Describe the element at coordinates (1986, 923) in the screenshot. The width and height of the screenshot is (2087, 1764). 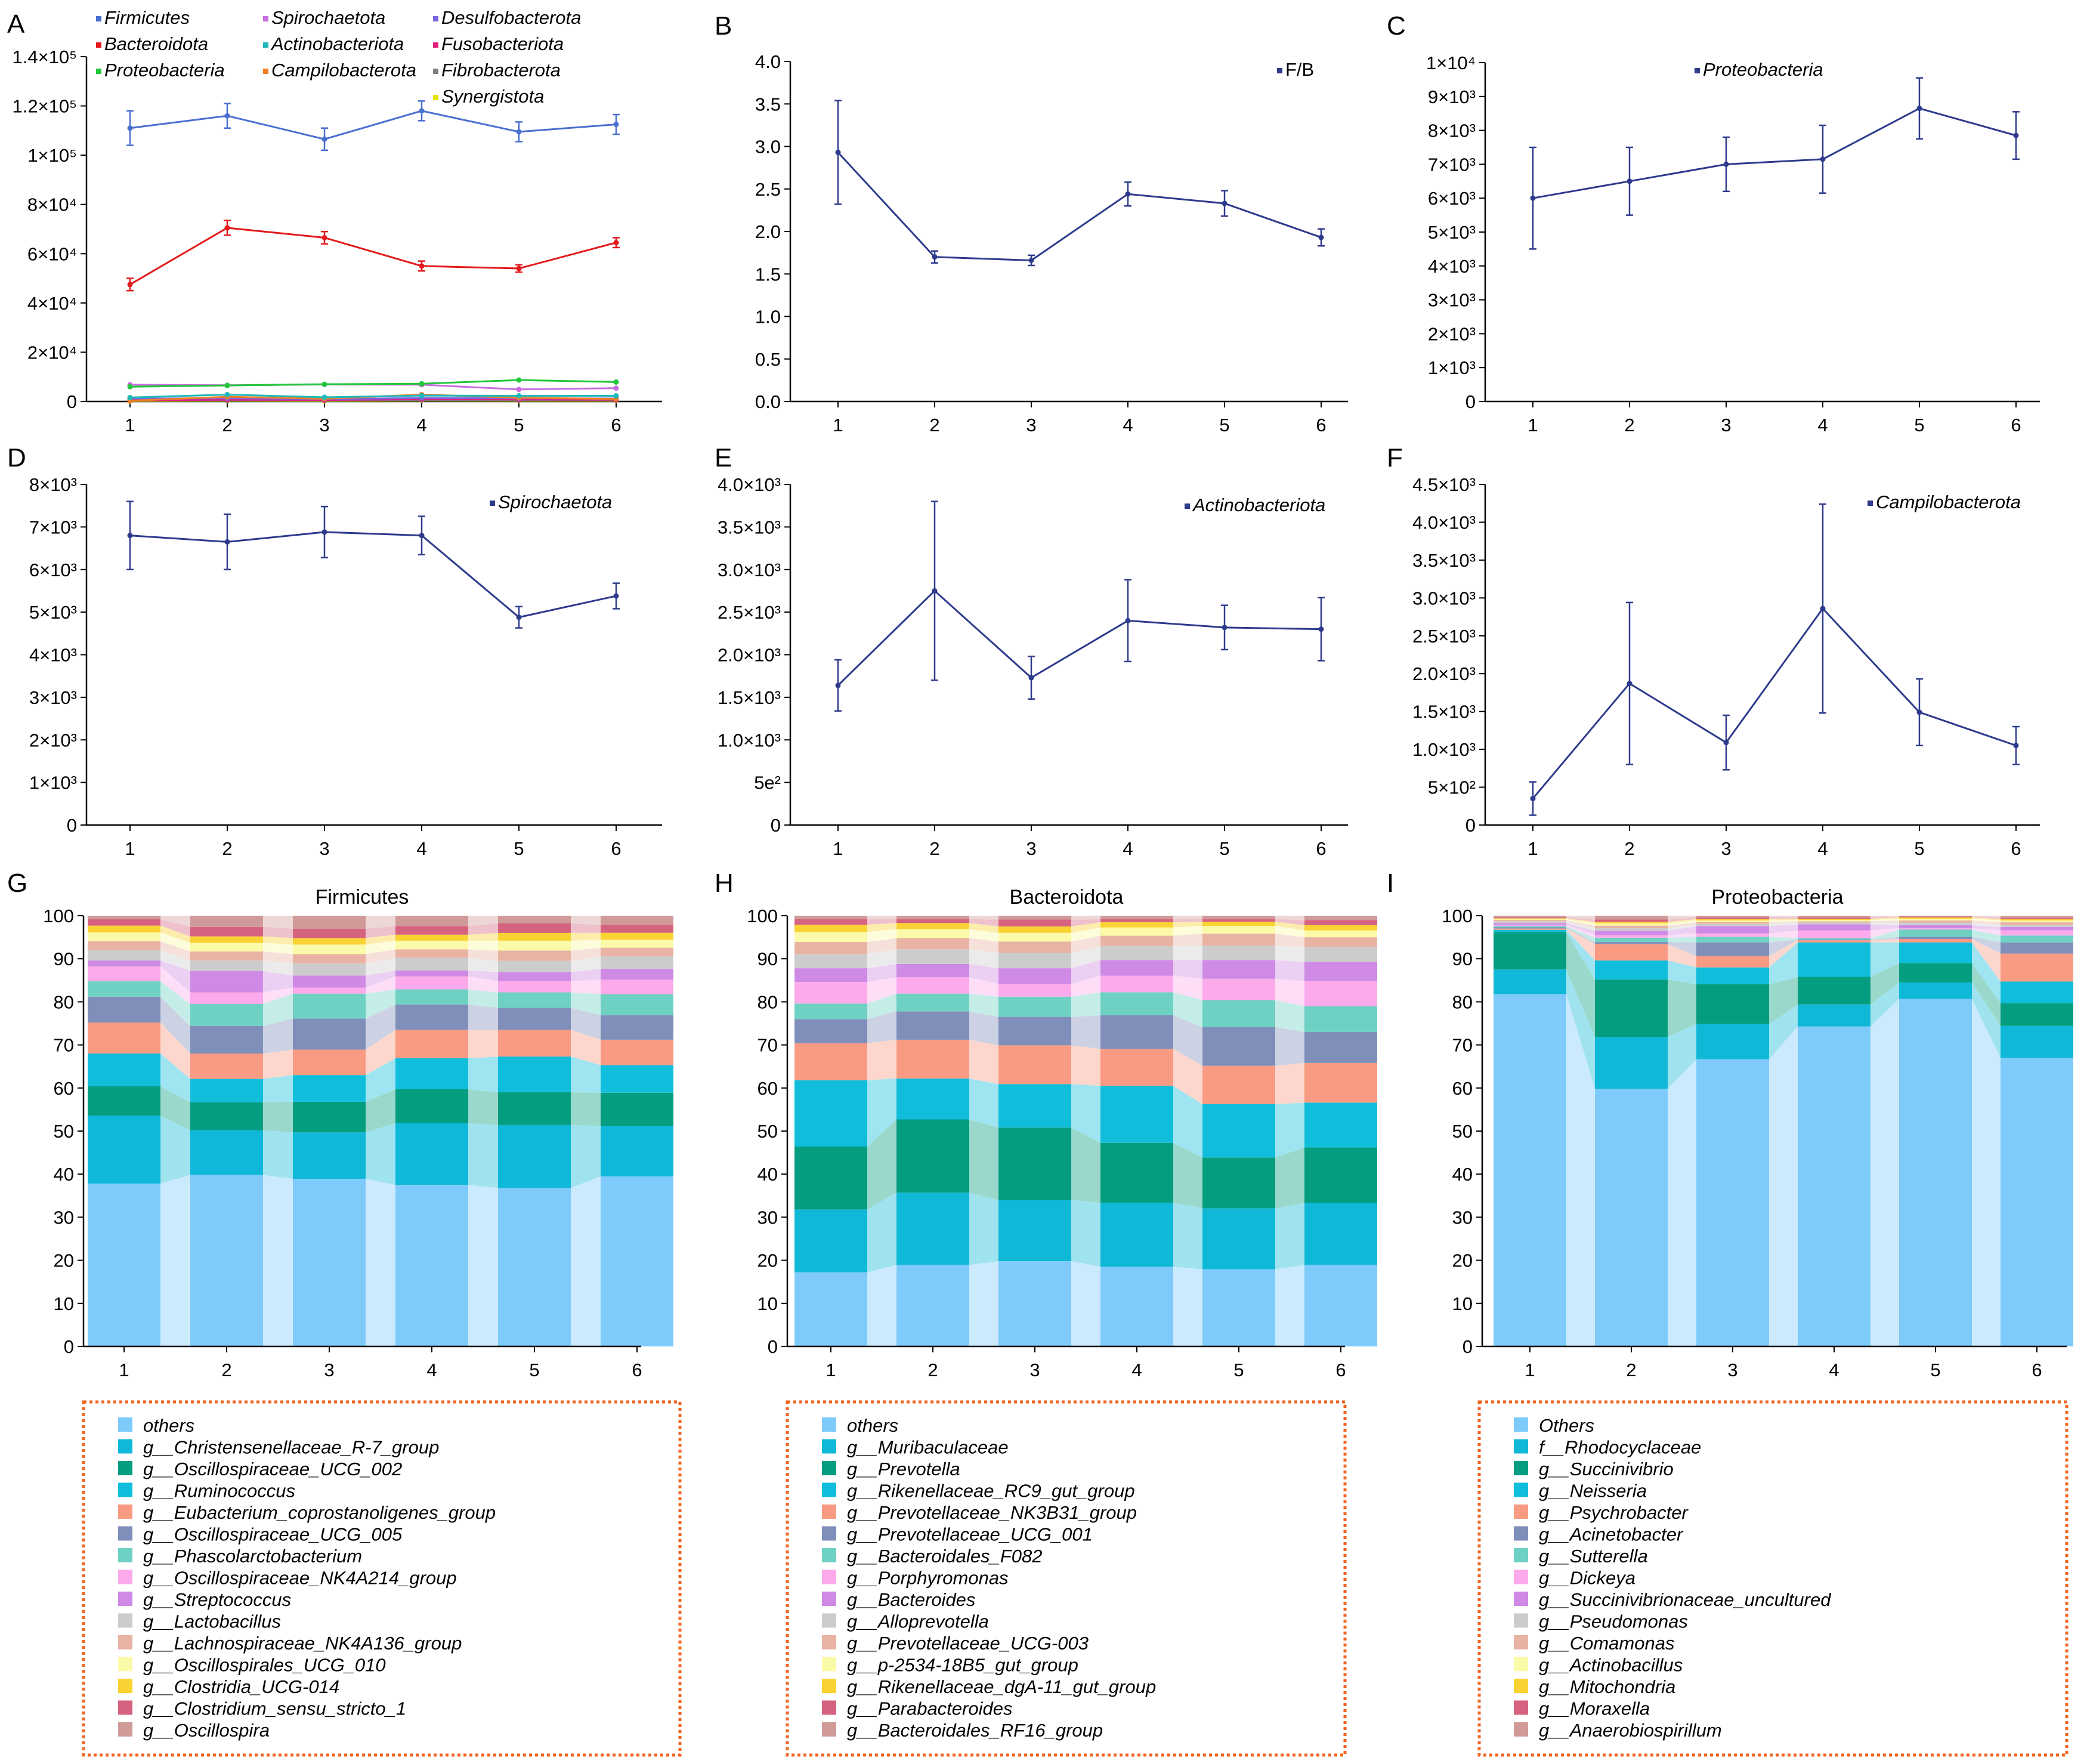
I see `band-g__Comamonas` at that location.